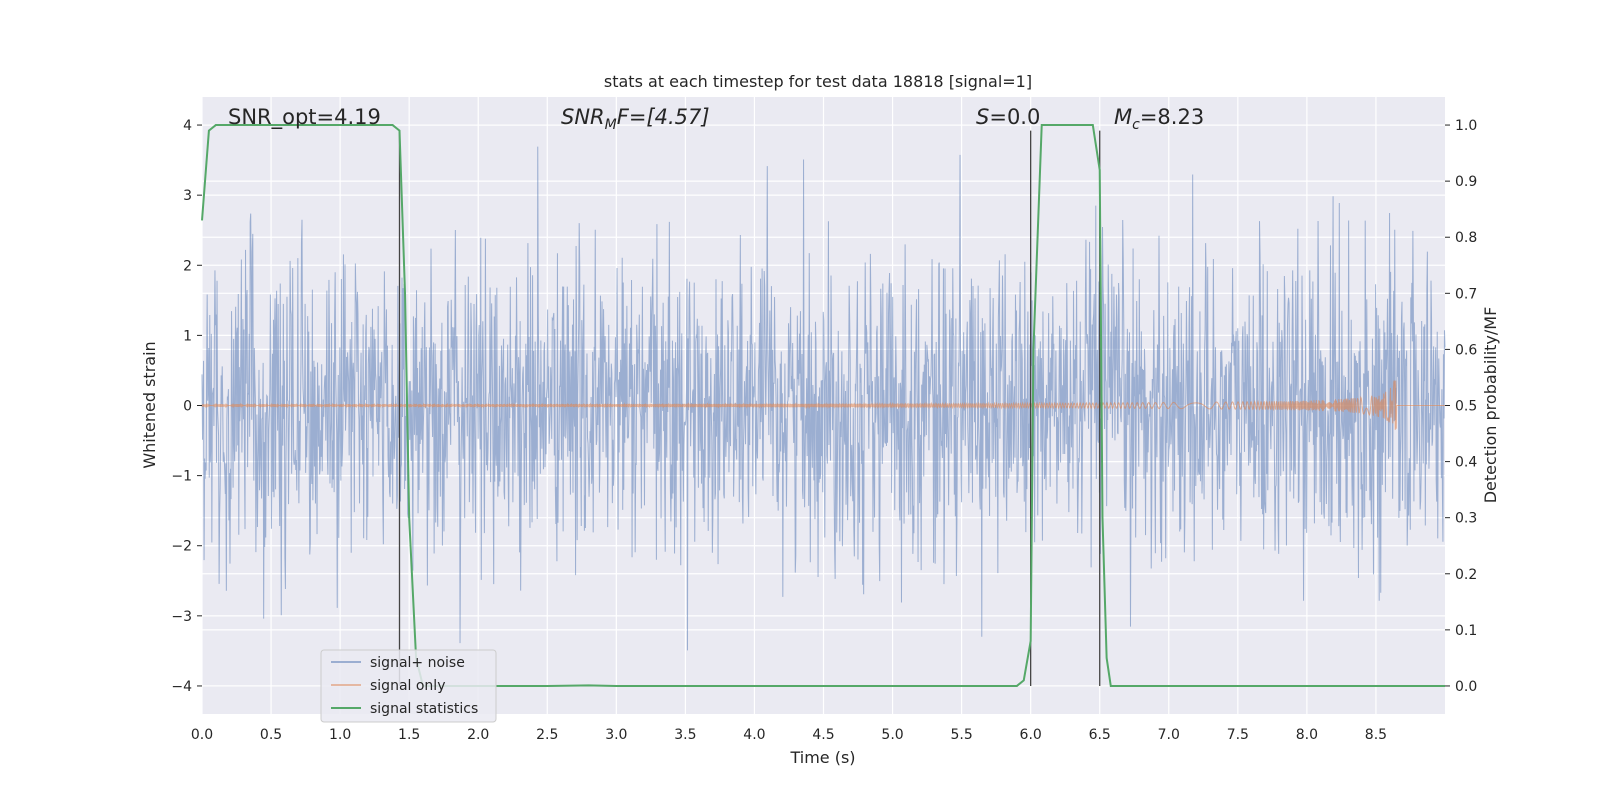  Describe the element at coordinates (409, 735) in the screenshot. I see `x-tick-label: 1.5` at that location.